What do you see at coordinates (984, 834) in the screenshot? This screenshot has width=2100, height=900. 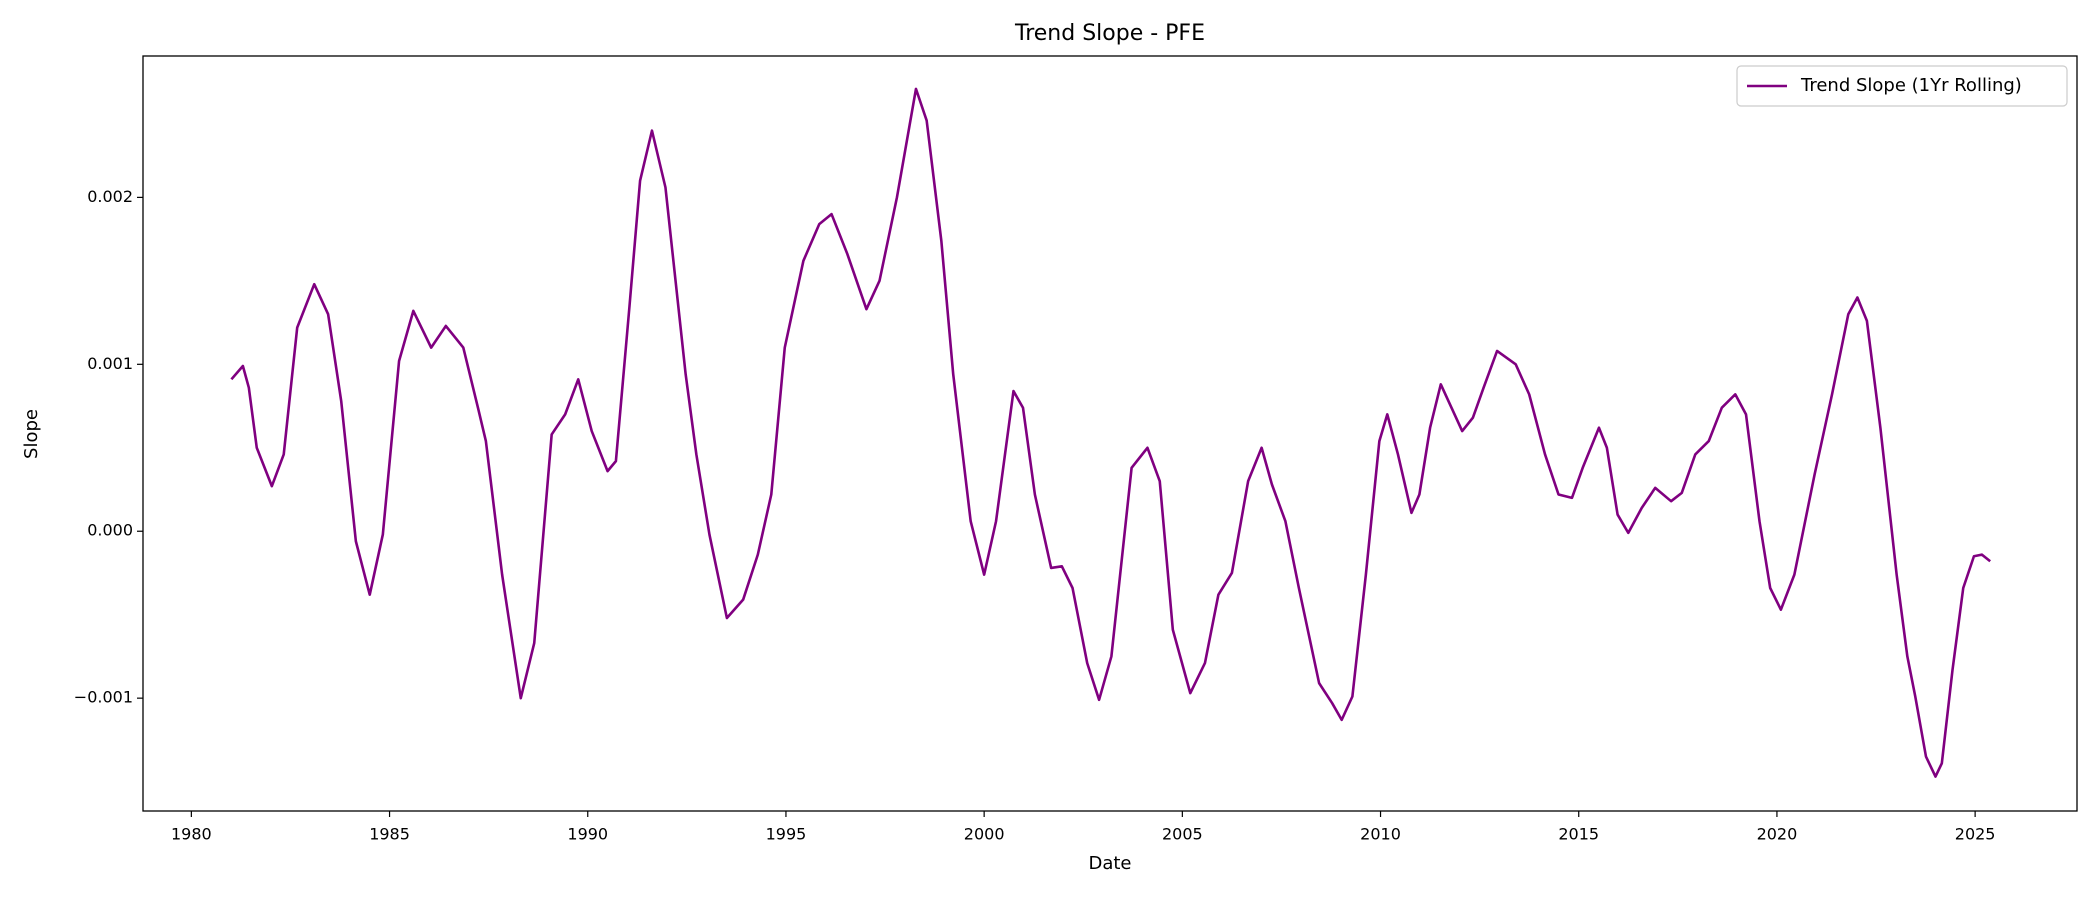 I see `x-tick-label: 2000` at bounding box center [984, 834].